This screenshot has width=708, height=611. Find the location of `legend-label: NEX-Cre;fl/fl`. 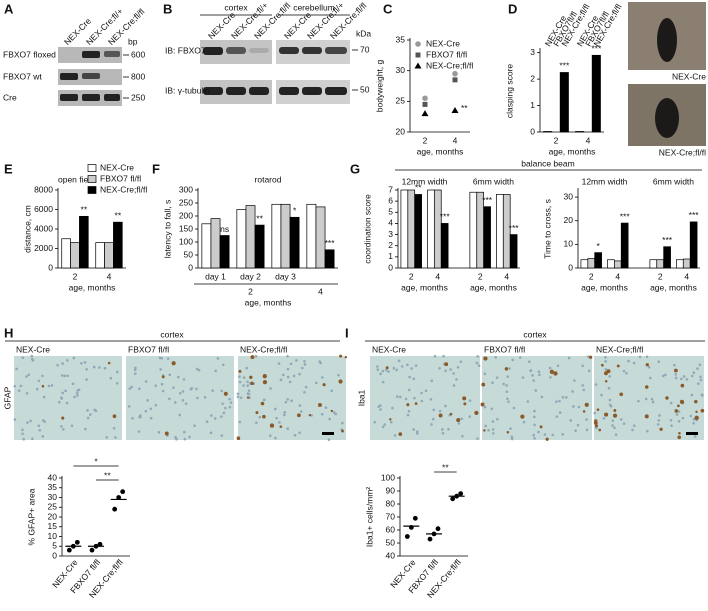

legend-label: NEX-Cre;fl/fl is located at coordinates (123, 189).